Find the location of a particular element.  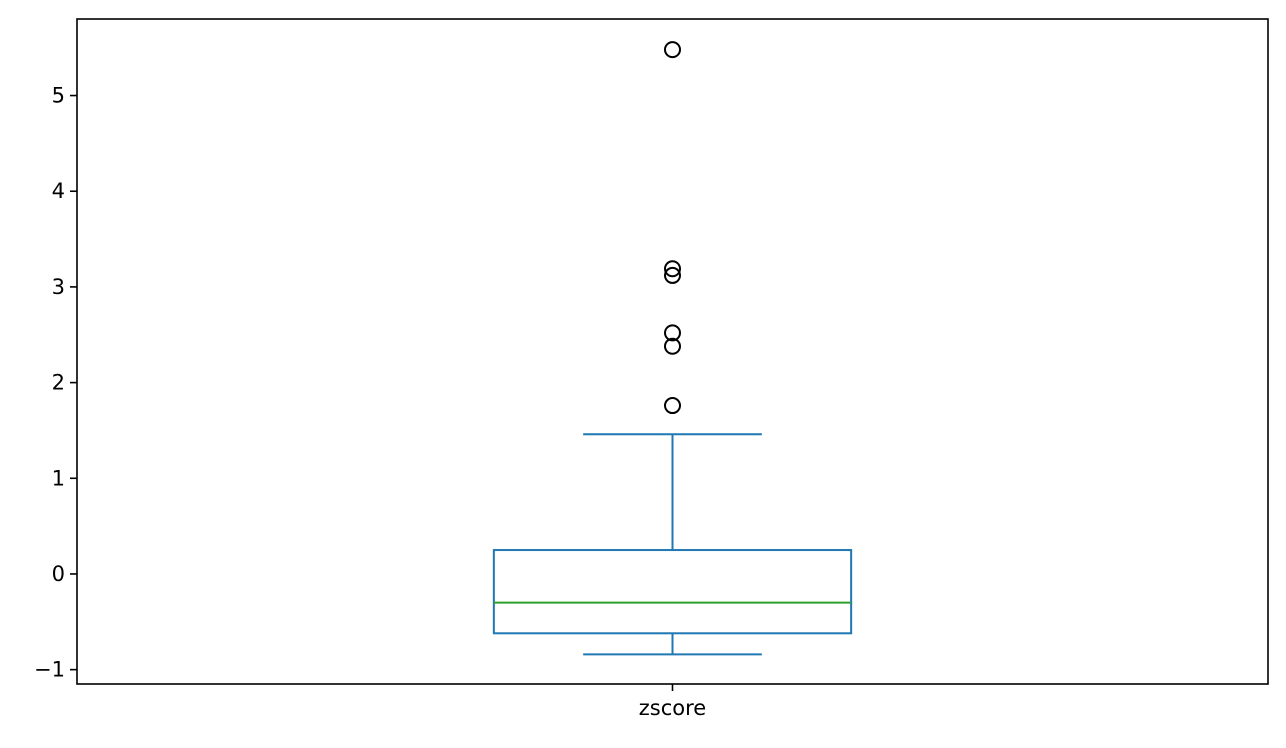

y-tick-label: 2 is located at coordinates (58, 383).